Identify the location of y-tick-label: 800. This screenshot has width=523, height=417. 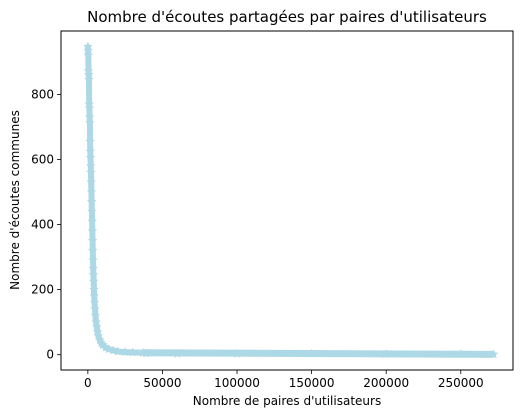
(42, 94).